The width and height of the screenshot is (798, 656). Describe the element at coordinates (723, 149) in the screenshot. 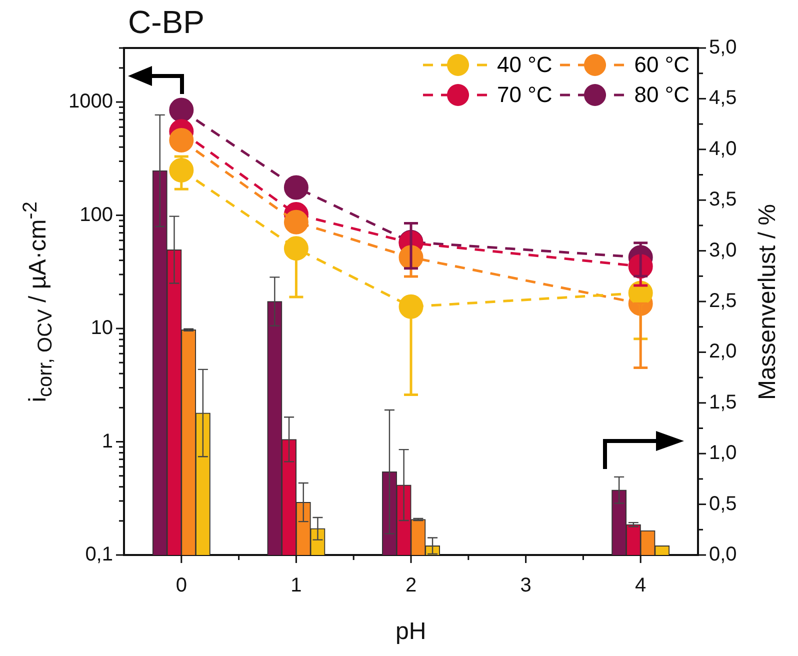

I see `y2-tick-label: 4,0` at that location.